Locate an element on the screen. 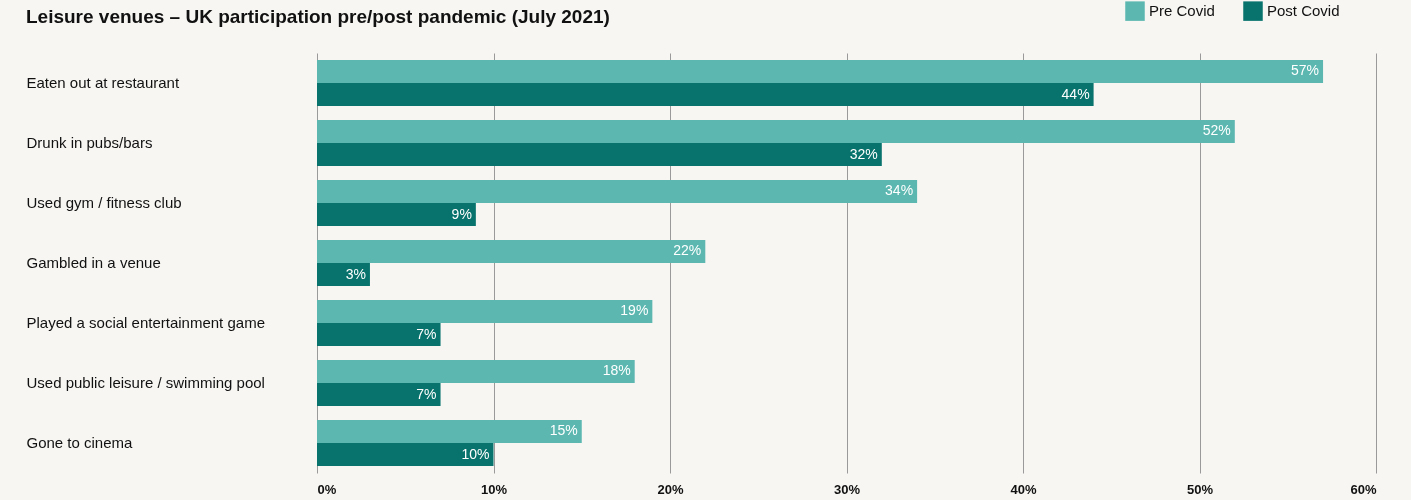  data-label: 34% is located at coordinates (899, 190).